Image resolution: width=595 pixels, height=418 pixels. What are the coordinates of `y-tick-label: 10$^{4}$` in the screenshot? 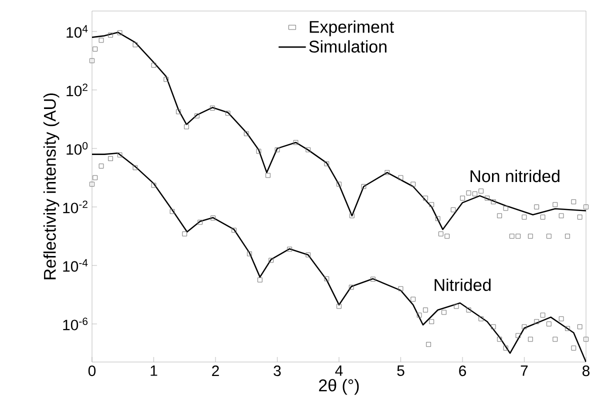 It's located at (77, 31).